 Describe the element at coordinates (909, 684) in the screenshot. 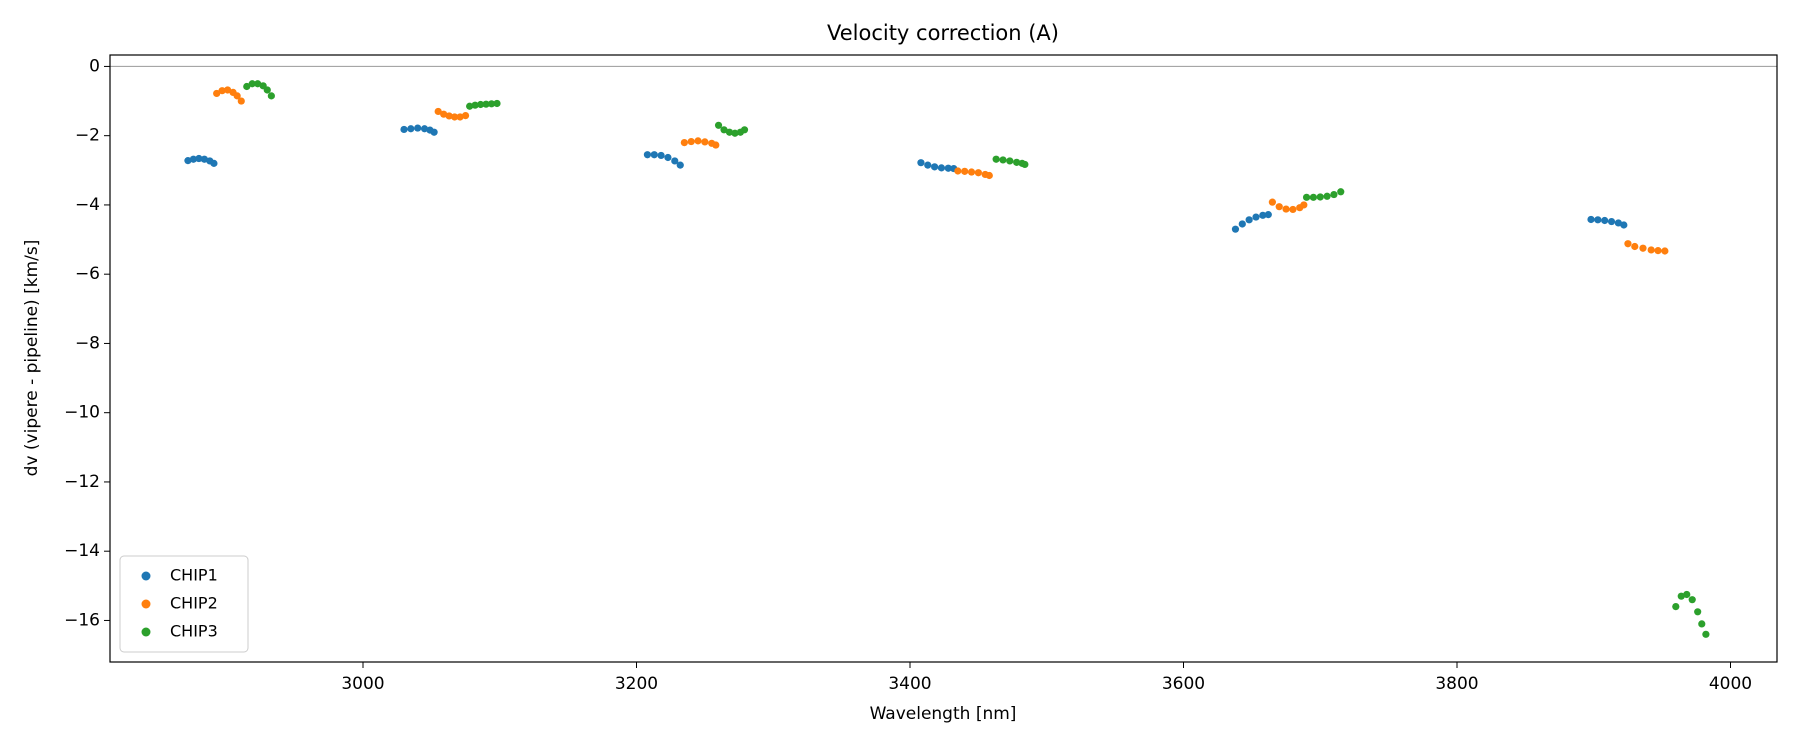

I see `x-tick-label: 3400` at that location.